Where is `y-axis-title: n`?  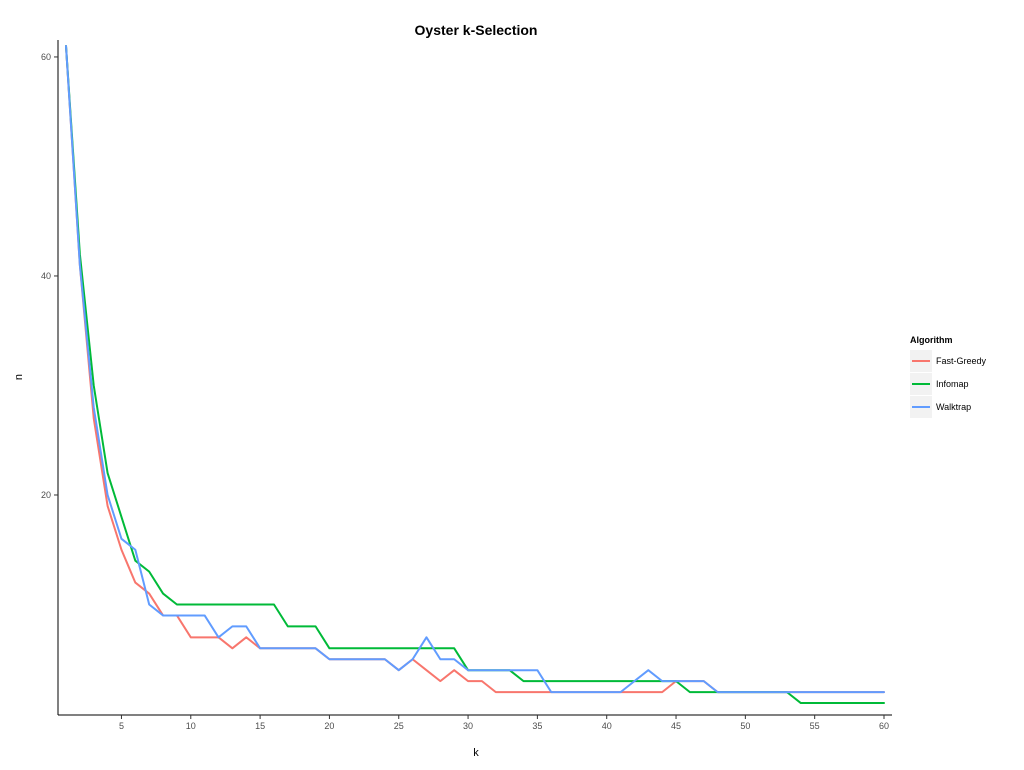 y-axis-title: n is located at coordinates (19, 377).